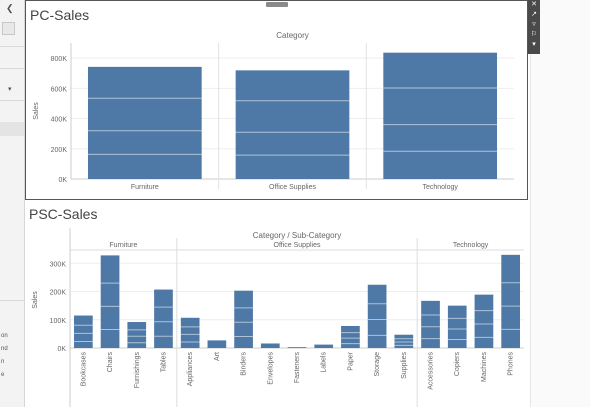 The image size is (590, 407). What do you see at coordinates (110, 362) in the screenshot?
I see `x-tick-label: Chairs` at bounding box center [110, 362].